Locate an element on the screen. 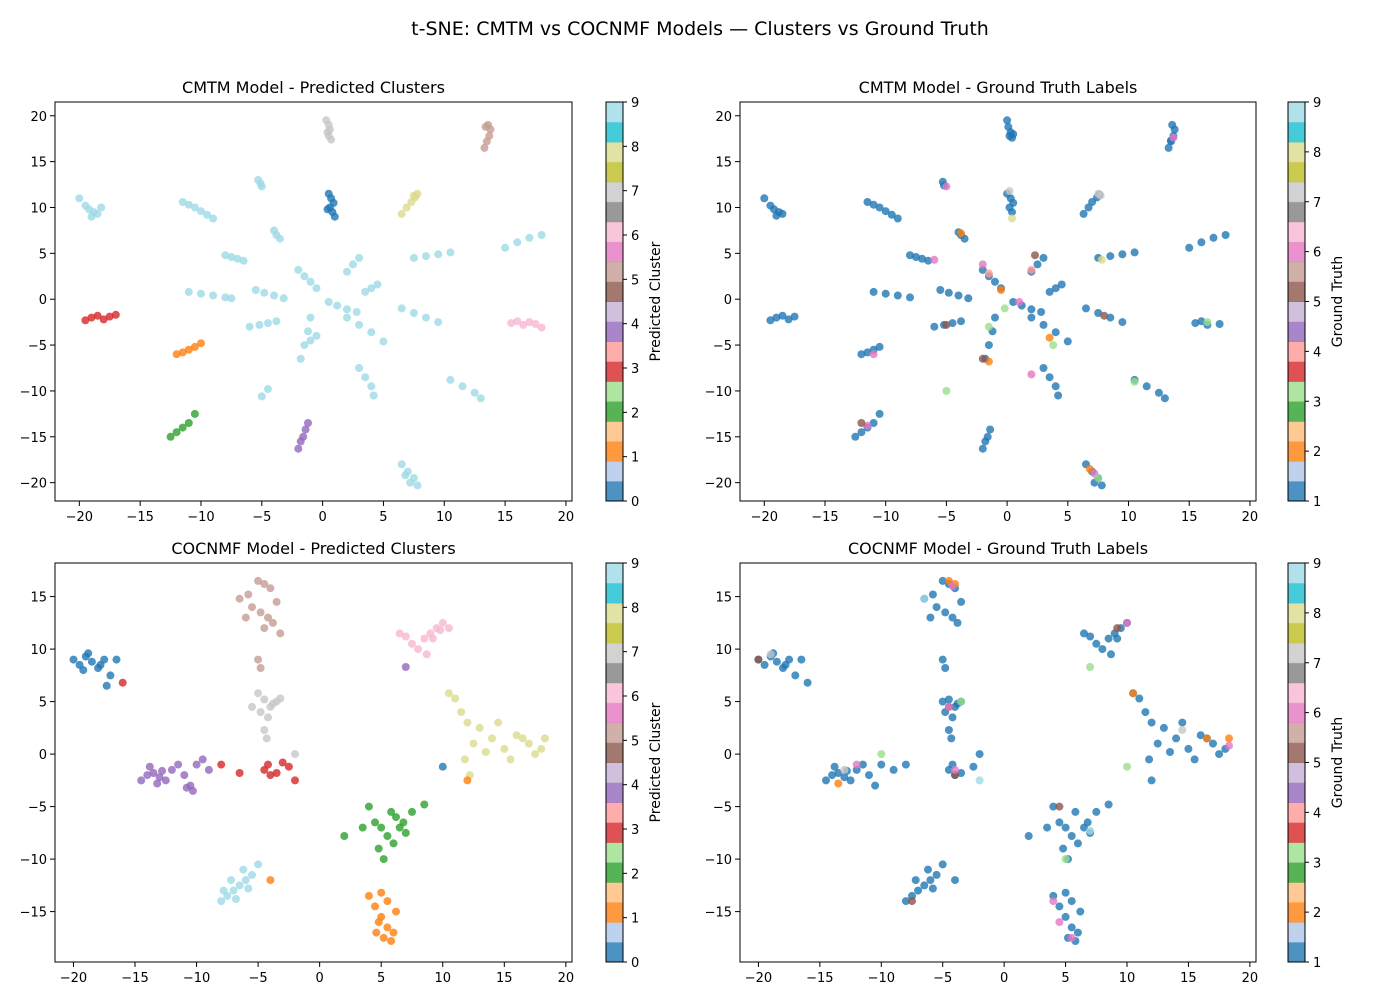  colorbar-tick-label: 8 is located at coordinates (1317, 614).